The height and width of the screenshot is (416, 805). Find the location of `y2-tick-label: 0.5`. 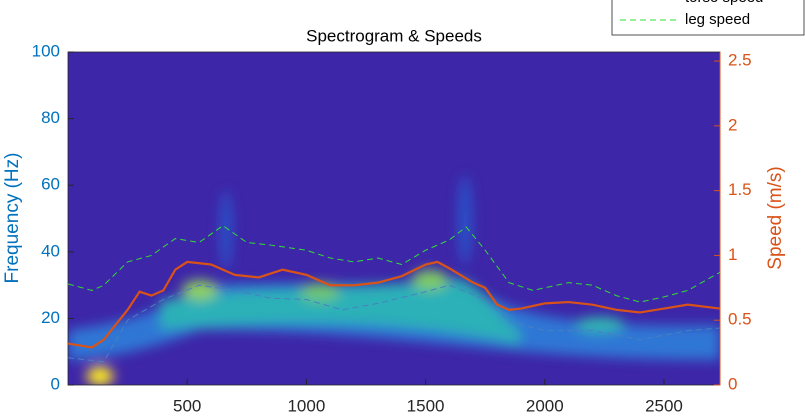

y2-tick-label: 0.5 is located at coordinates (740, 319).